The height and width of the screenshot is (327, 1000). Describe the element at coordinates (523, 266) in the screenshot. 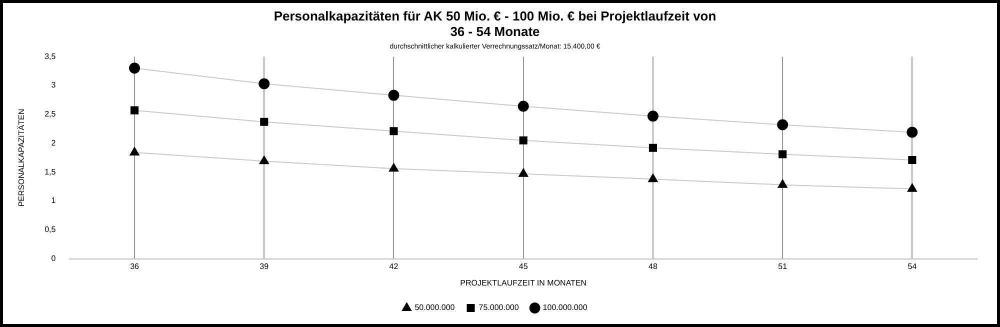

I see `x-tick-label: 45` at that location.